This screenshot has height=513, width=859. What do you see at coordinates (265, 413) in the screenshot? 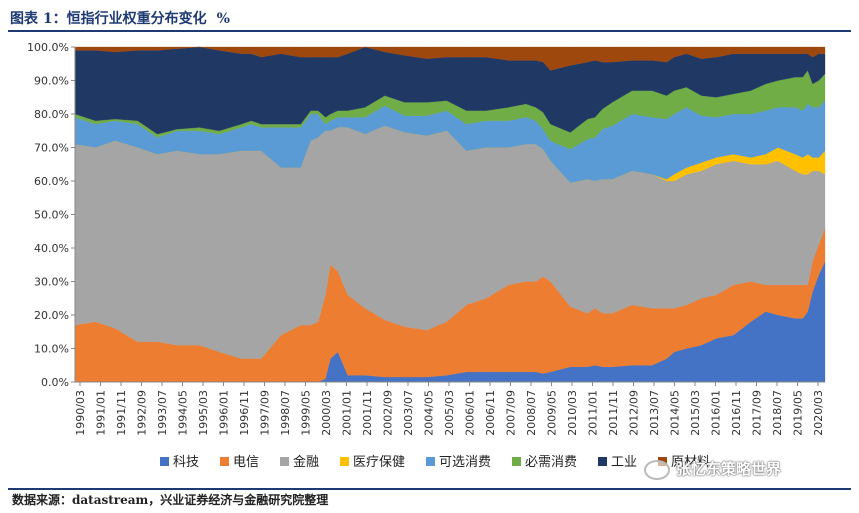
I see `x-tick-label: 1997/09` at bounding box center [265, 413].